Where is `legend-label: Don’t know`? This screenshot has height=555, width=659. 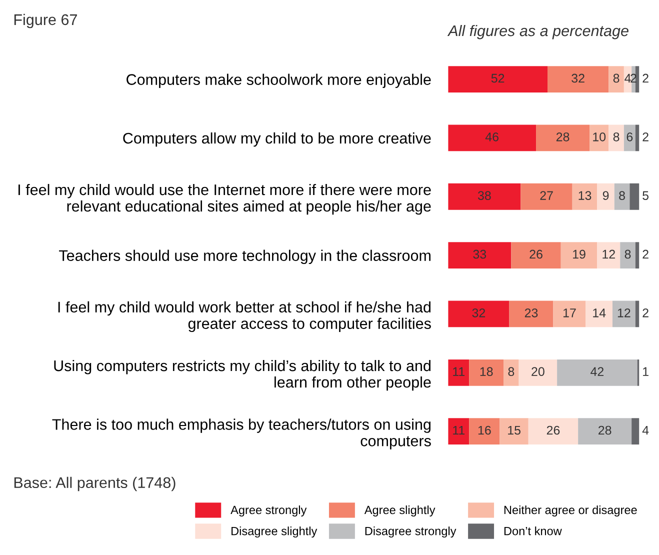 legend-label: Don’t know is located at coordinates (533, 531).